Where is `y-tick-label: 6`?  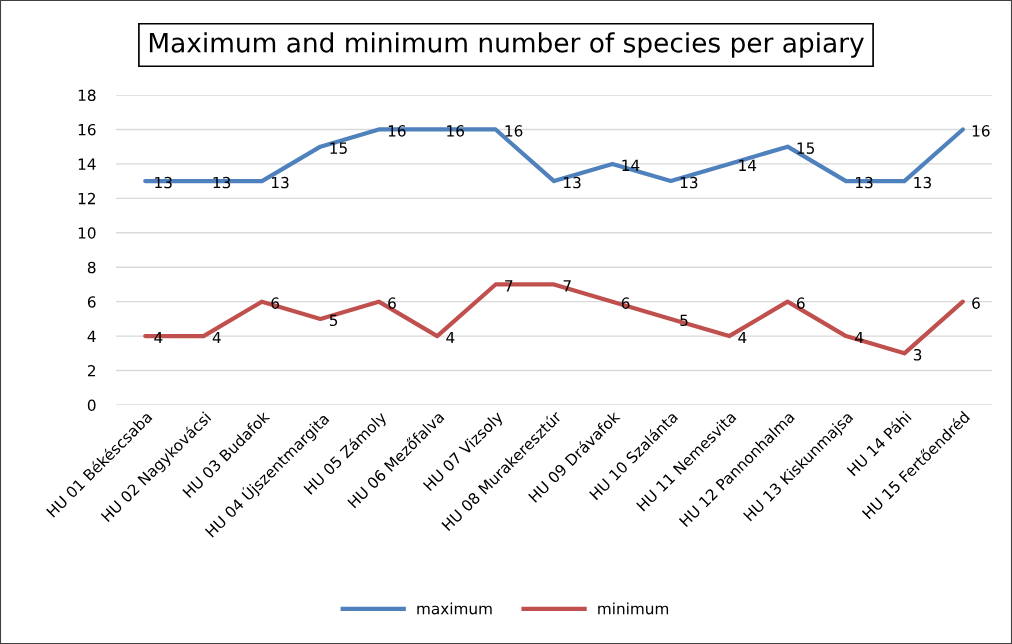
y-tick-label: 6 is located at coordinates (91, 302).